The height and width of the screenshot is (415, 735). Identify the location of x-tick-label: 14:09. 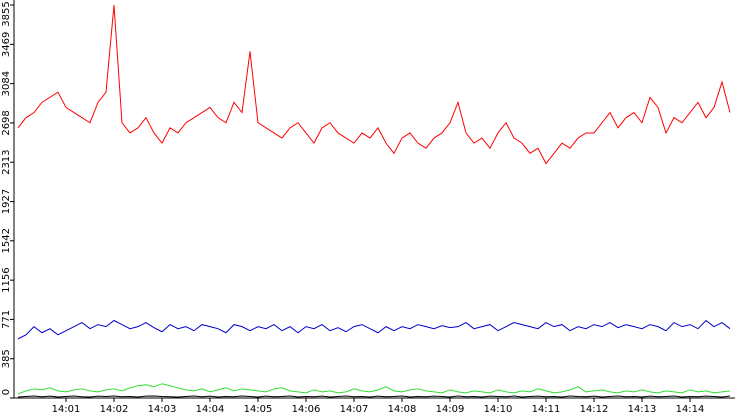
(450, 409).